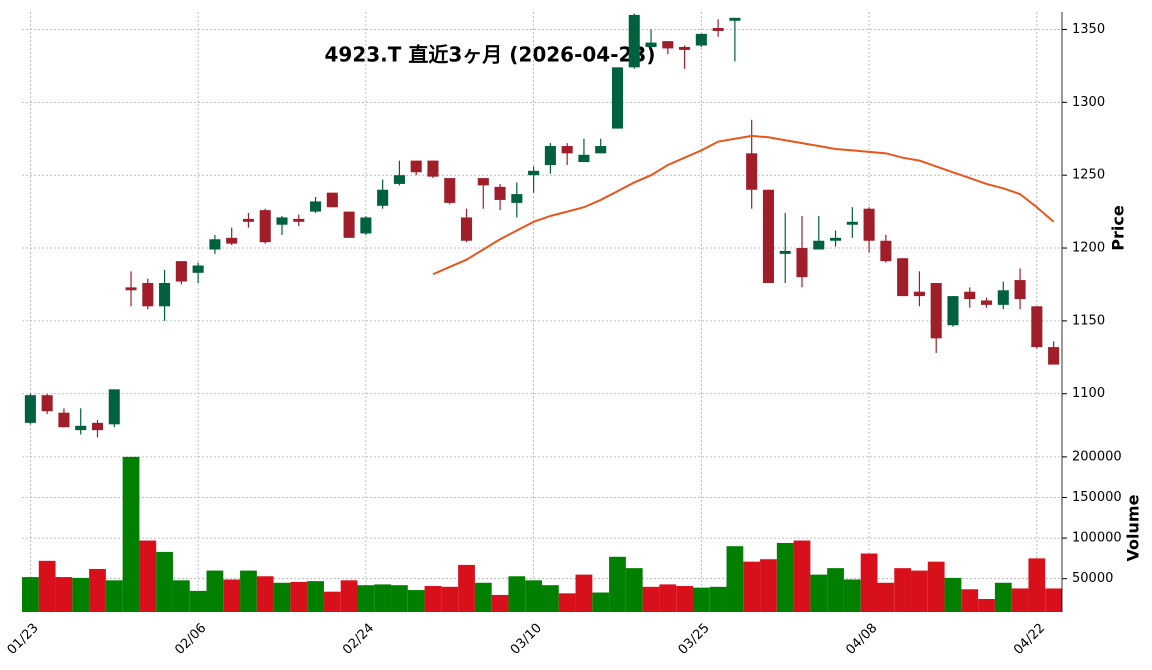 This screenshot has width=1152, height=670. Describe the element at coordinates (23, 639) in the screenshot. I see `x-tick-label: 01/23` at that location.